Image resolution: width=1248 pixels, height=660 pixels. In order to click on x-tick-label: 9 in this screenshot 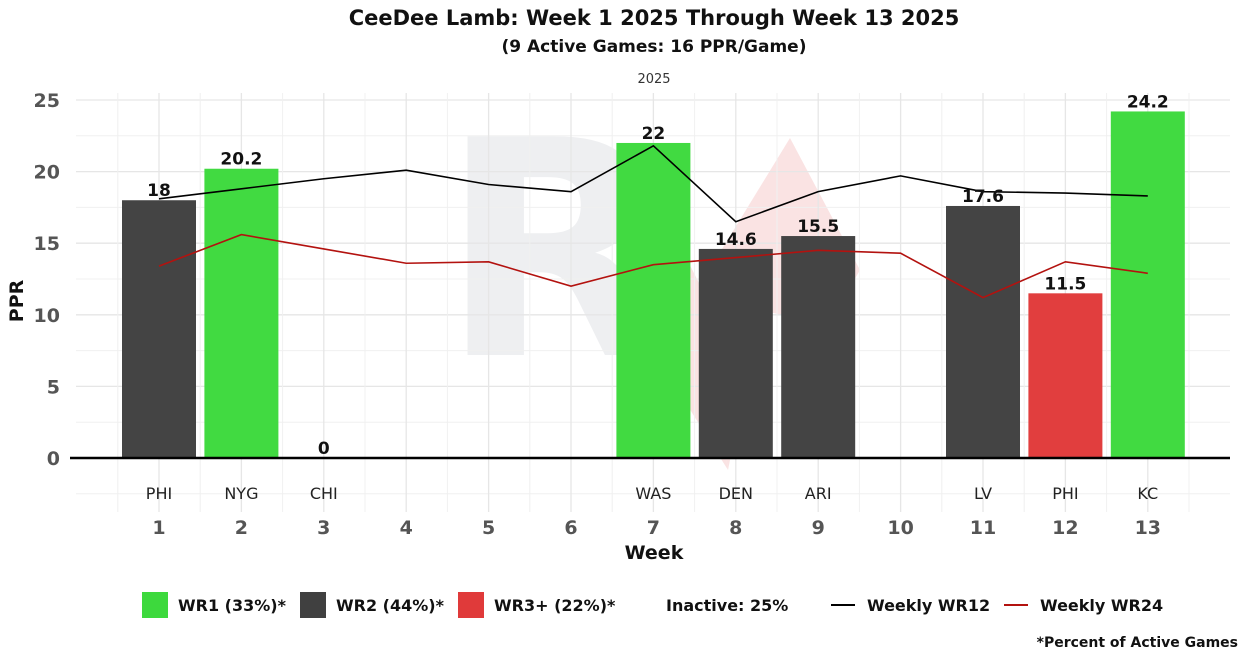, I will do `click(818, 528)`.